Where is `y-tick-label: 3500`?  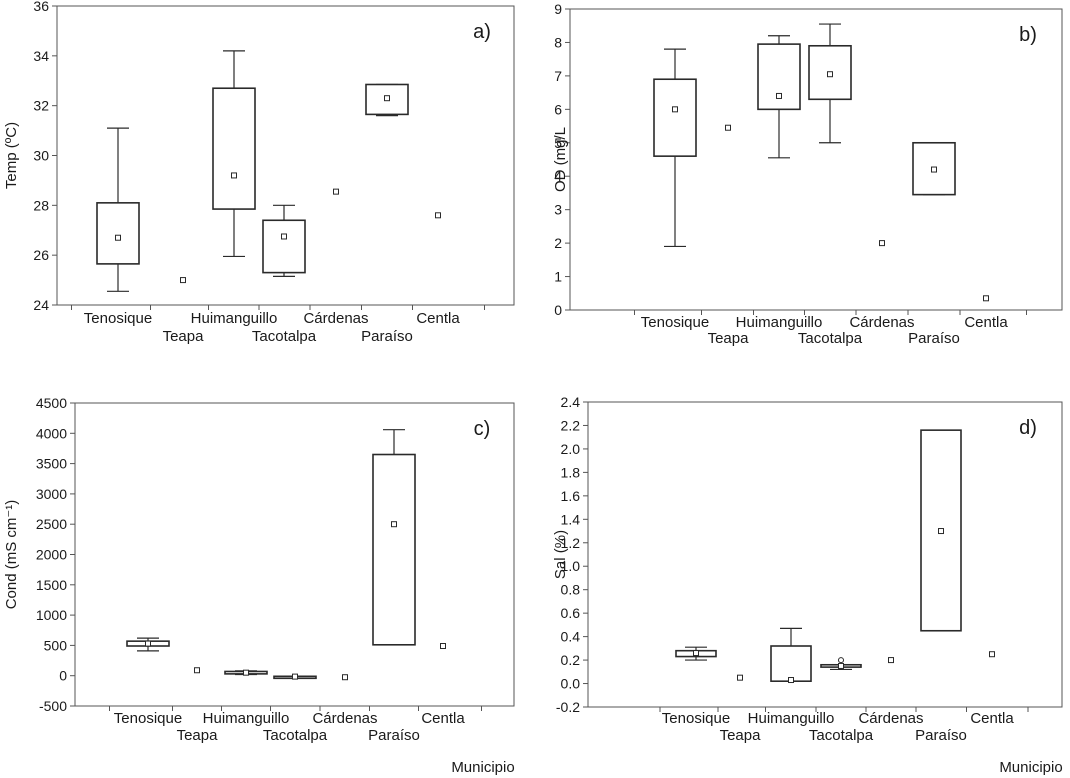 y-tick-label: 3500 is located at coordinates (51, 464).